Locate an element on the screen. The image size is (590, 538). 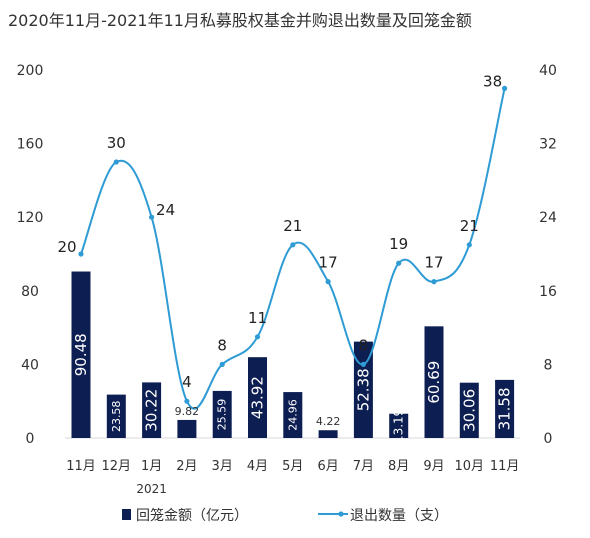
line-value-label: 11 is located at coordinates (257, 318).